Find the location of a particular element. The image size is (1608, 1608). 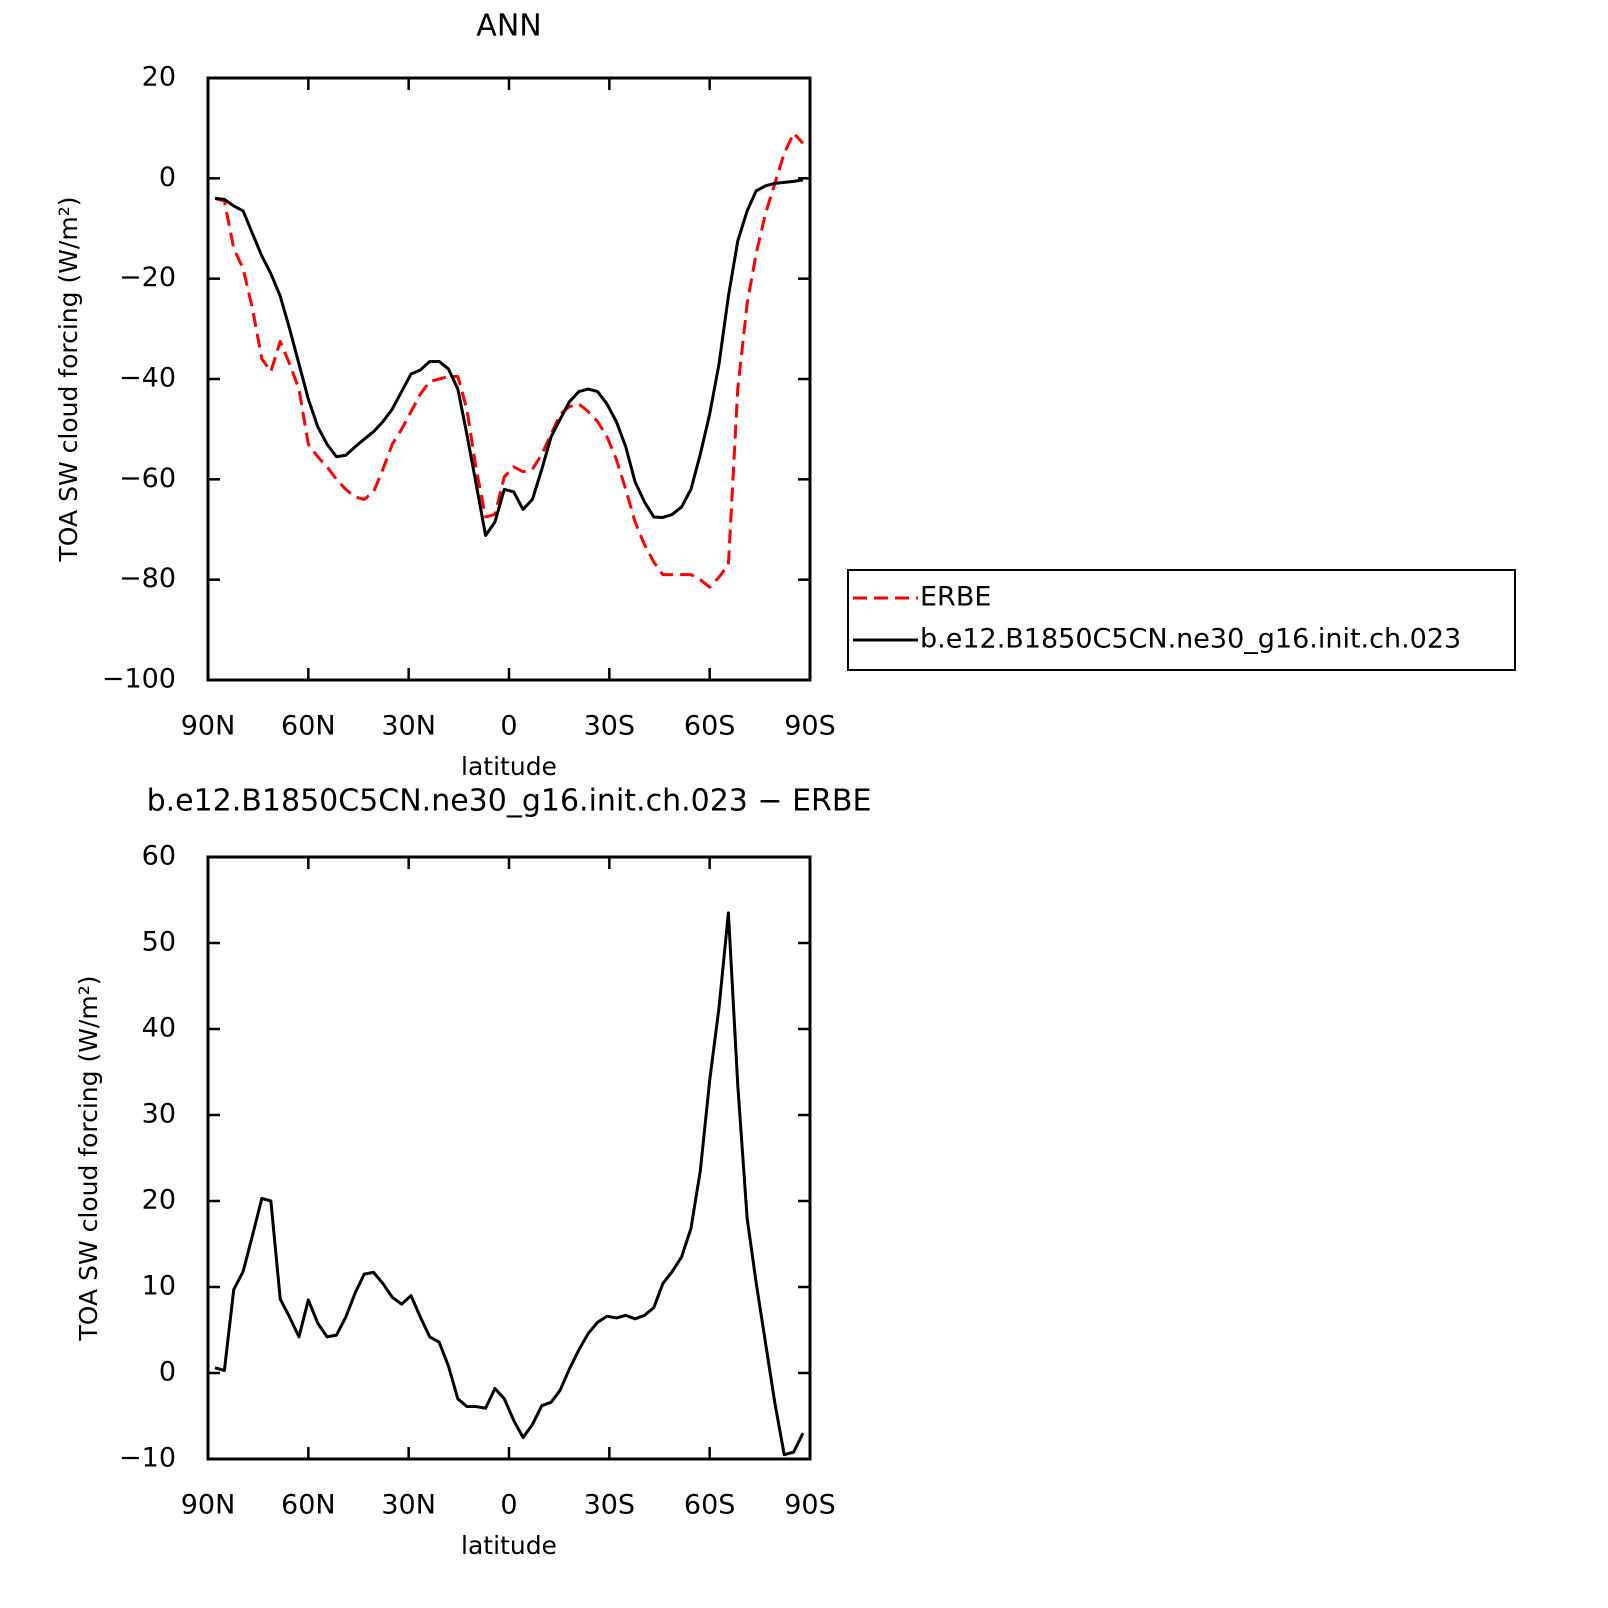

y-tick-label: 30 is located at coordinates (159, 1114).